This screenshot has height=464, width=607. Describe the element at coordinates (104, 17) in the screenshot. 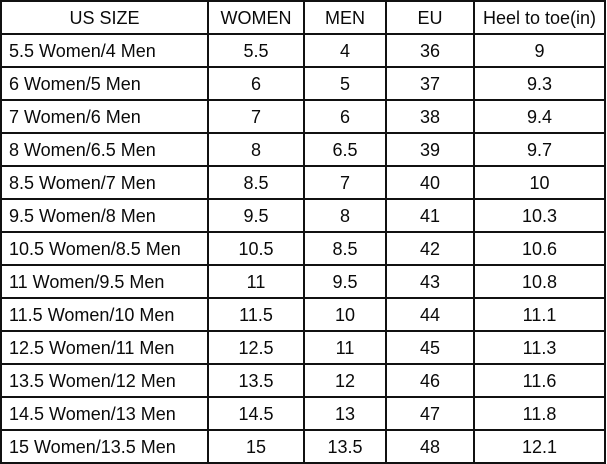

I see `column-header-us-size: US SIZE` at that location.